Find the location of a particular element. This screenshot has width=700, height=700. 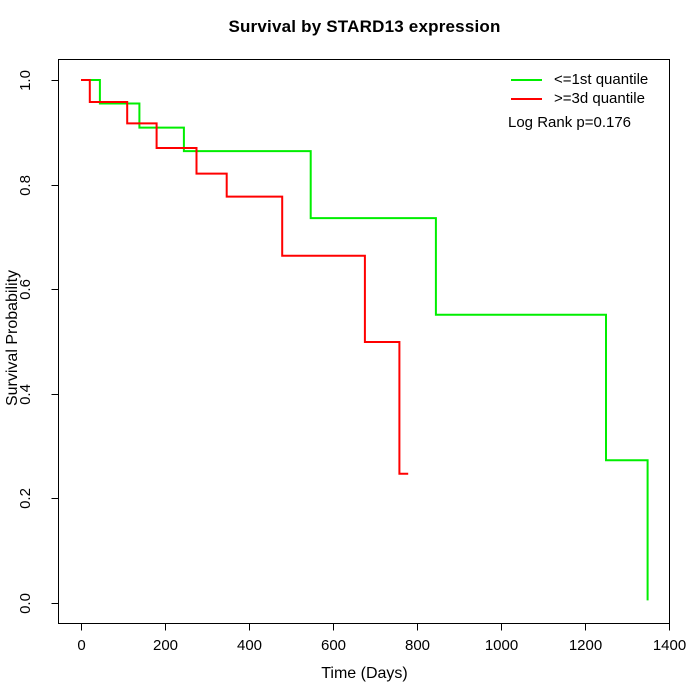

y-tick-label: 0.6 is located at coordinates (25, 289).